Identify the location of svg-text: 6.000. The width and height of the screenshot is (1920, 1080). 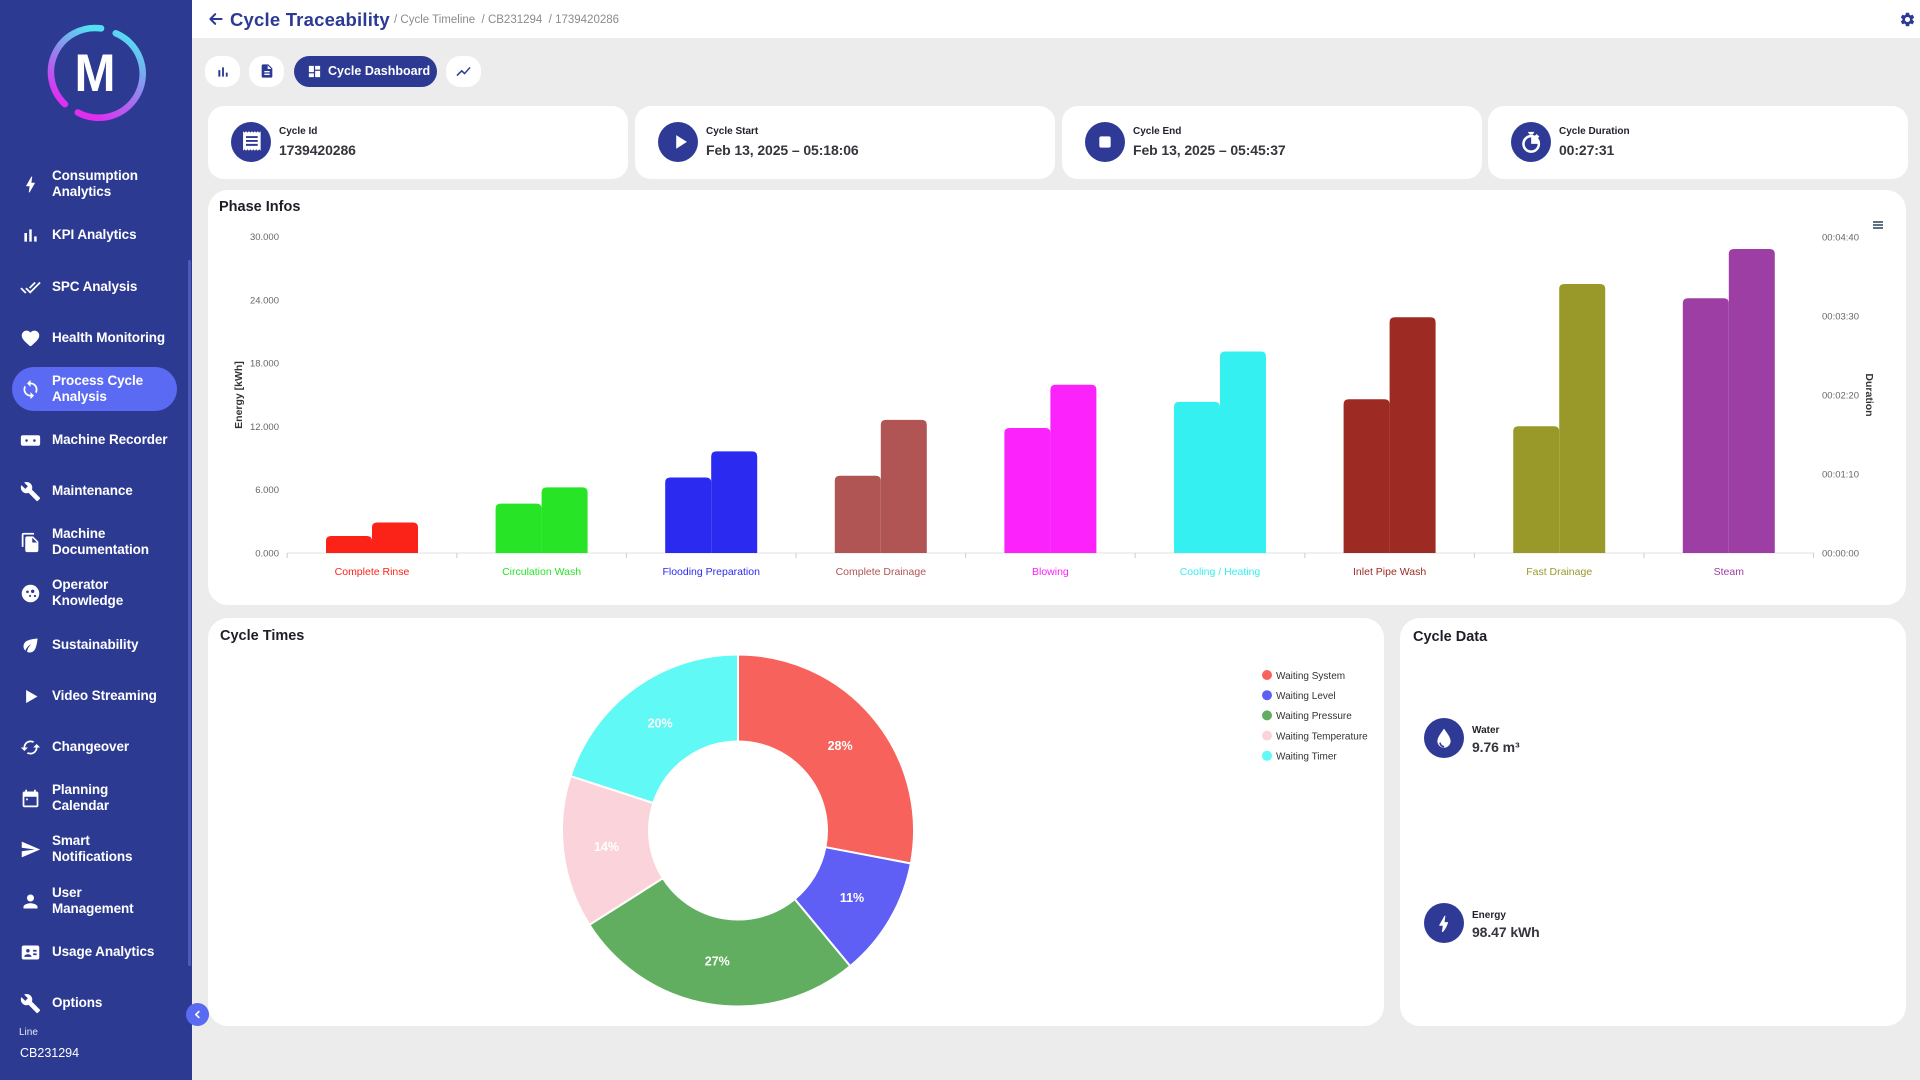
(267, 490).